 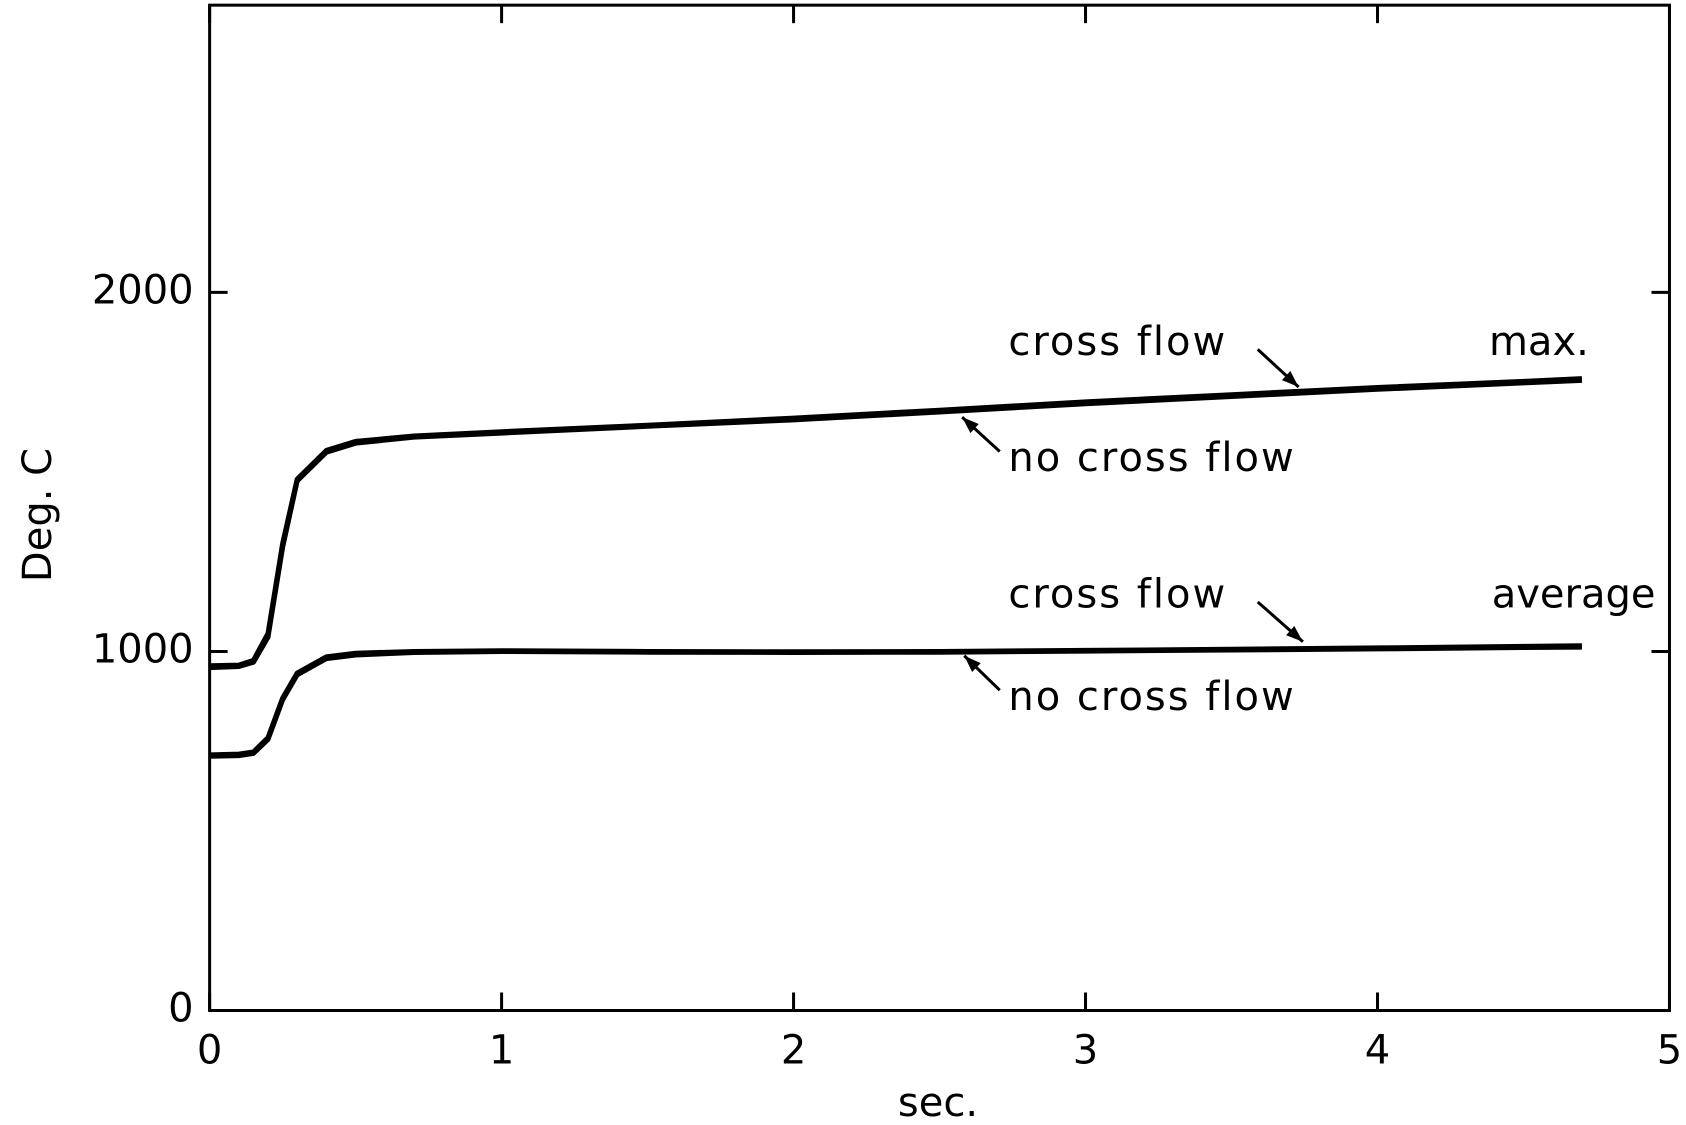 I want to click on x-tick-label: 1, so click(x=501, y=1051).